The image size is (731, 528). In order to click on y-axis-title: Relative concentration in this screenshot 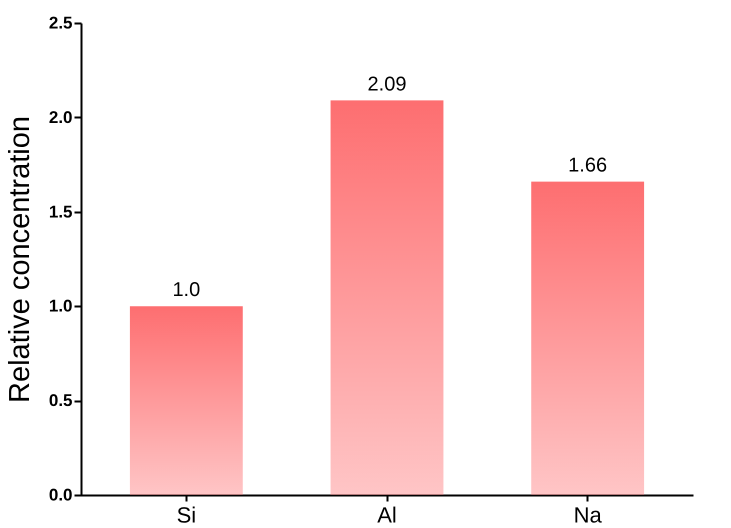, I will do `click(20, 259)`.